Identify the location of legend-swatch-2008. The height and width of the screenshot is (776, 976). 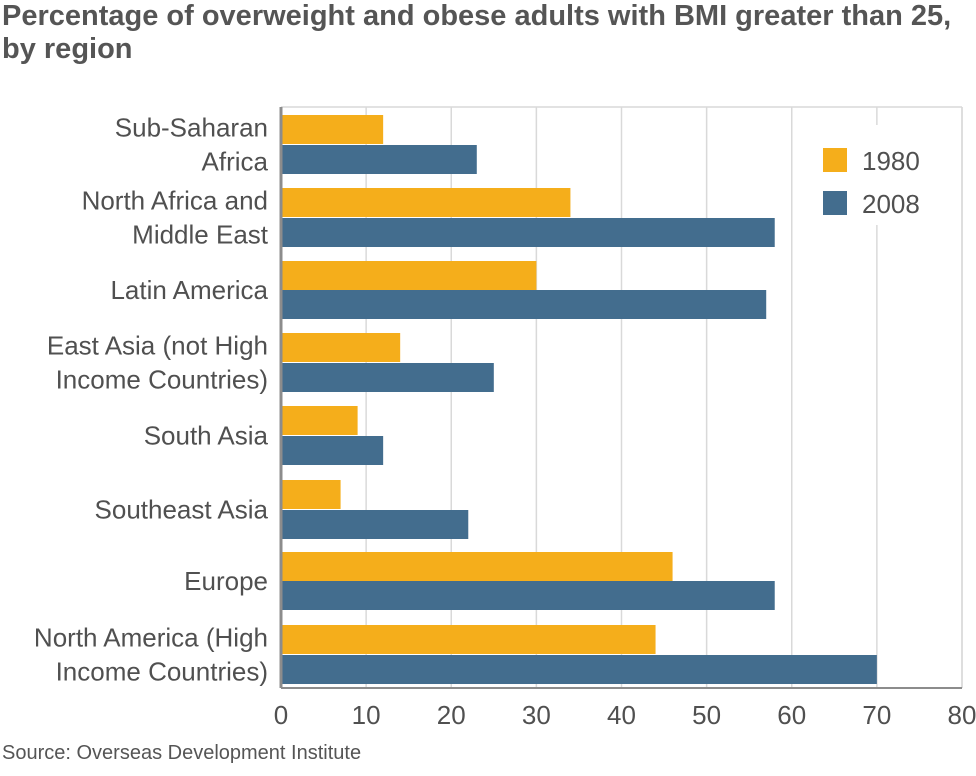
(835, 203).